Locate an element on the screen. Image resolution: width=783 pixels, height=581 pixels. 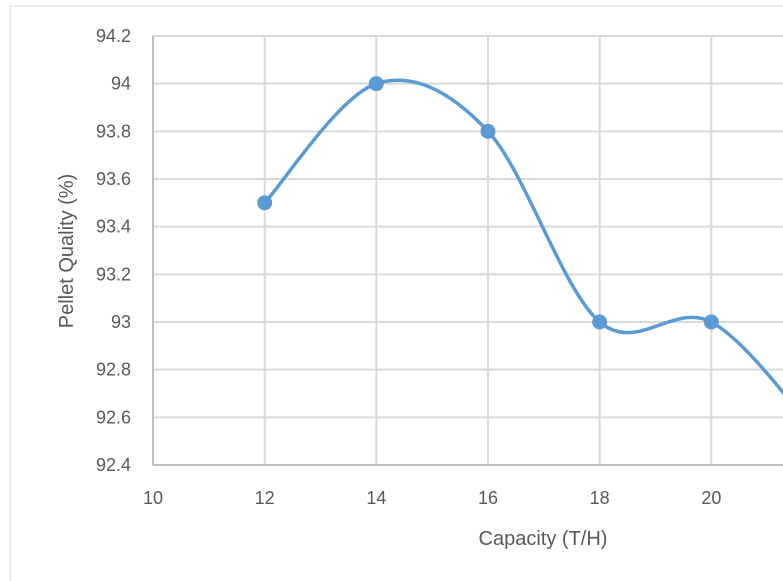
y-tick-label: 94 is located at coordinates (121, 84).